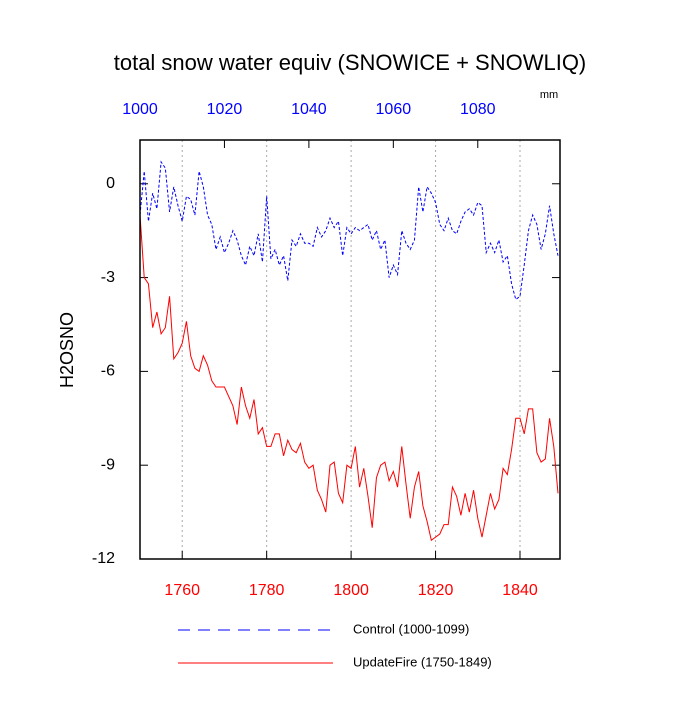  Describe the element at coordinates (108, 464) in the screenshot. I see `y-tick-label: -9` at that location.